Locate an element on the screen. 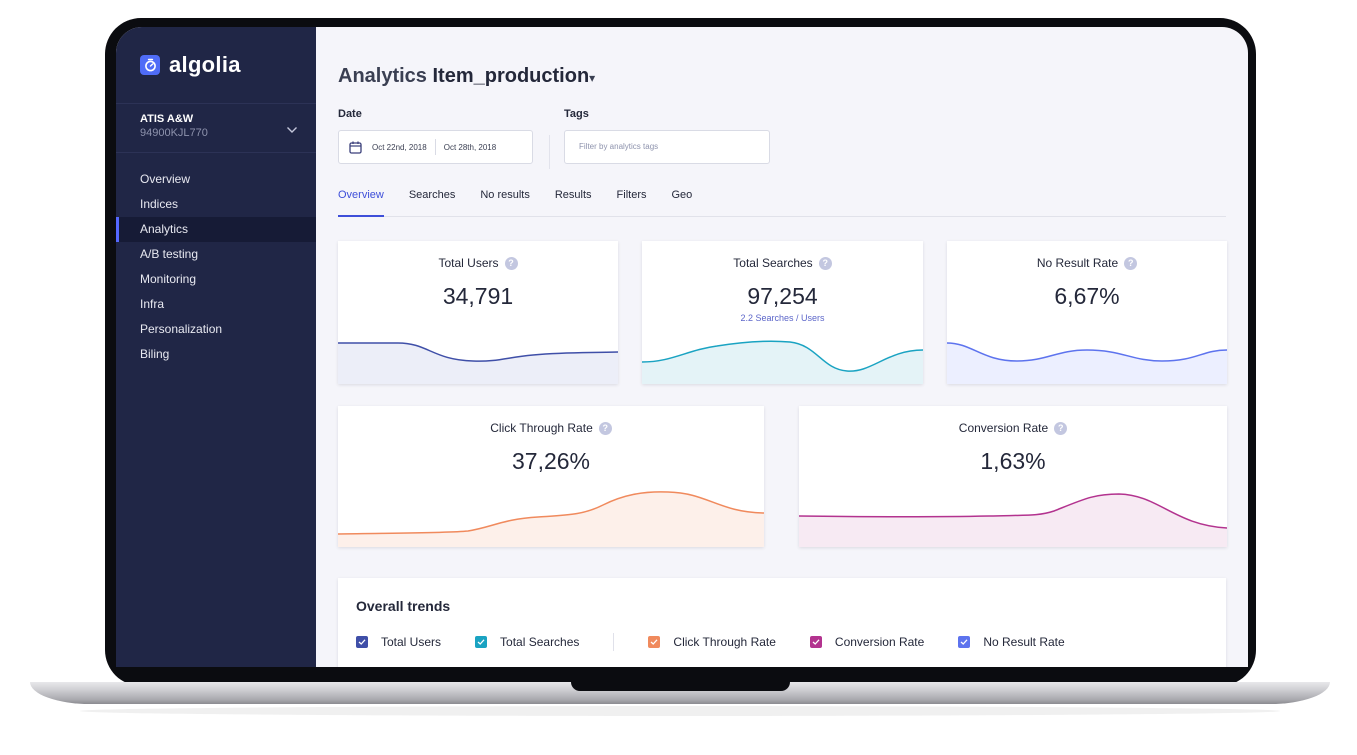 The height and width of the screenshot is (755, 1357). laptop-notch is located at coordinates (680, 686).